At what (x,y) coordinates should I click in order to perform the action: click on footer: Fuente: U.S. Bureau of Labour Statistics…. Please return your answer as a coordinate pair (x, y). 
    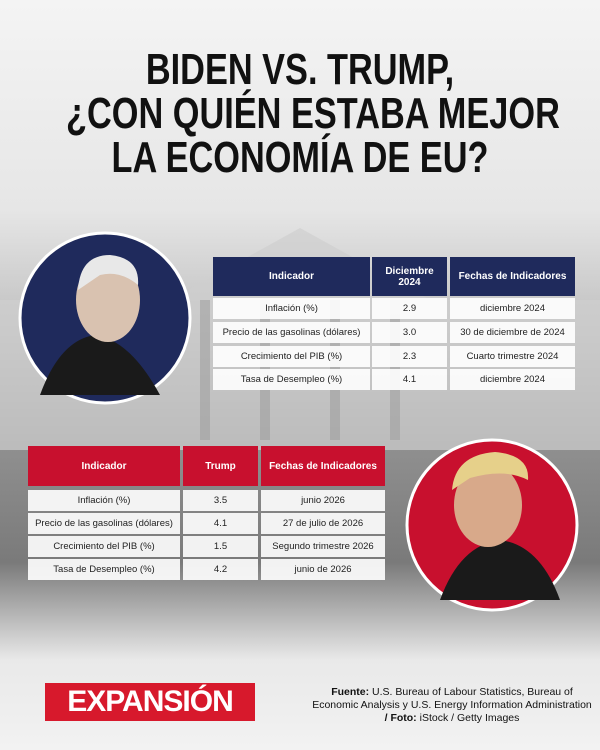
    Looking at the image, I should click on (452, 705).